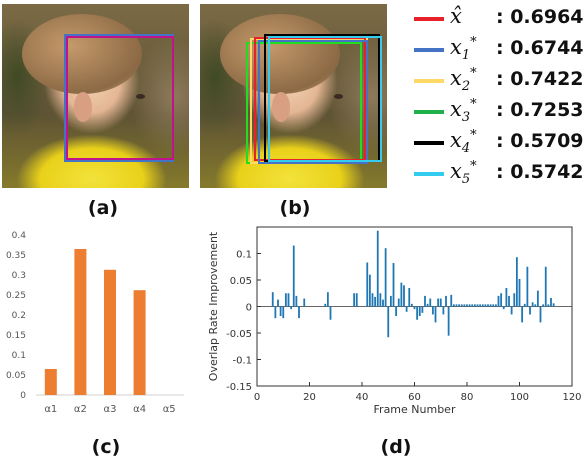  What do you see at coordinates (16, 296) in the screenshot?
I see `y-tick-label: 0.25` at bounding box center [16, 296].